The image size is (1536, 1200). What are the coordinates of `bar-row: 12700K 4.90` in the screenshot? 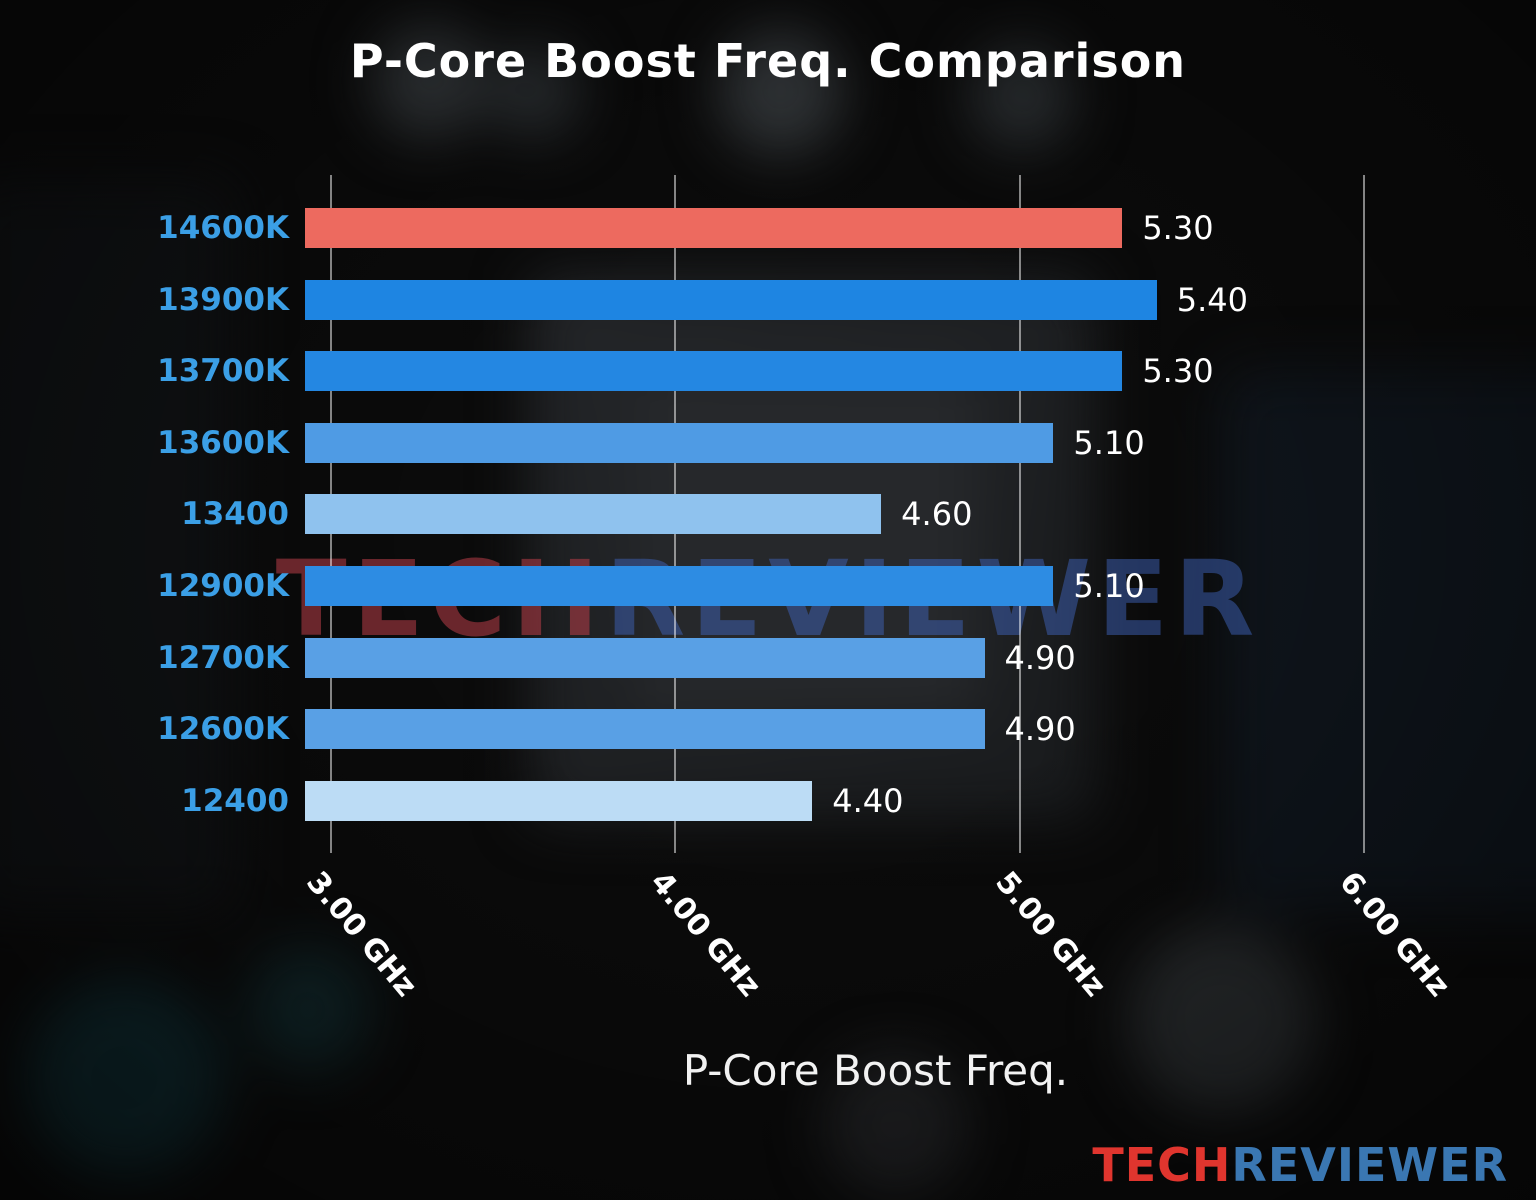 It's located at (801, 657).